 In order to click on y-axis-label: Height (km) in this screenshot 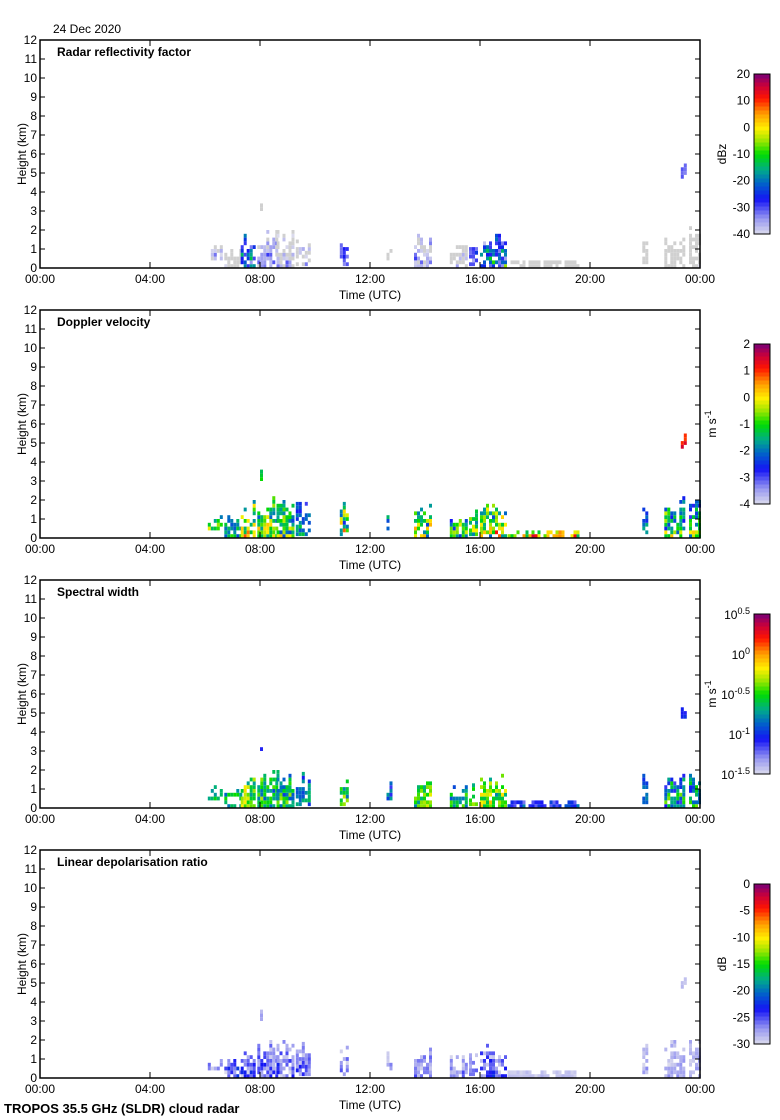, I will do `click(22, 424)`.